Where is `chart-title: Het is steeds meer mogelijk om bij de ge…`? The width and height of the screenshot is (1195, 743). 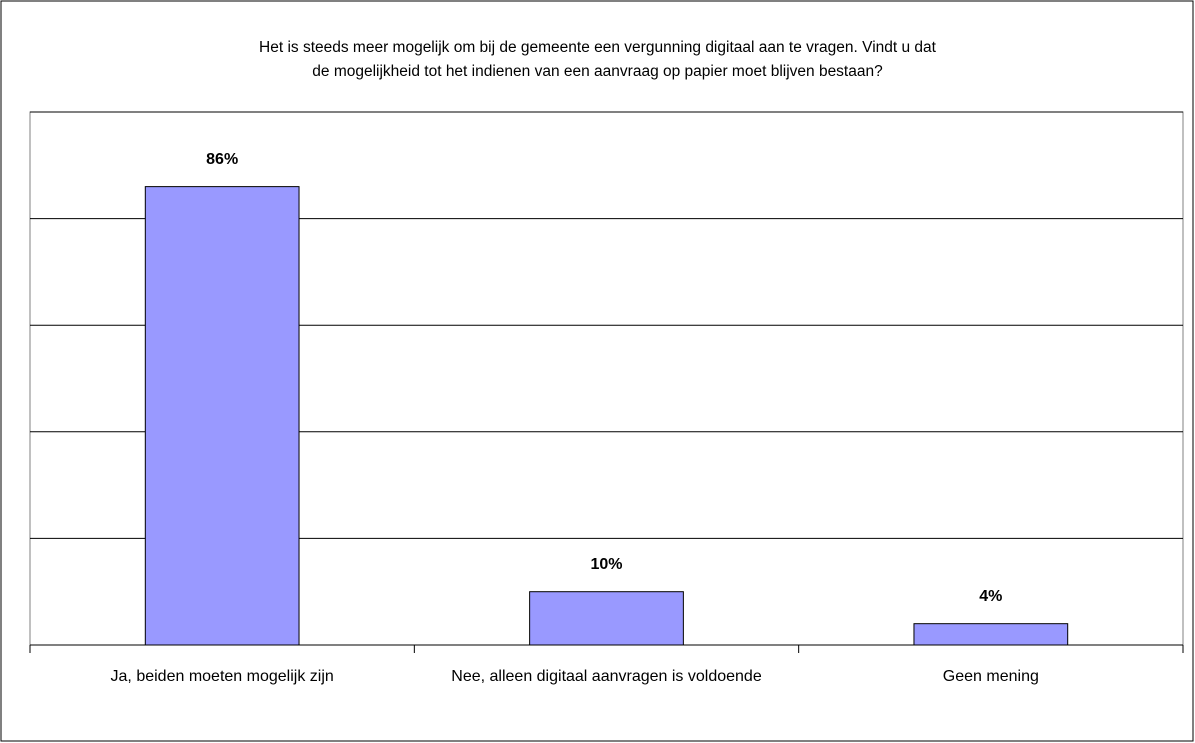
chart-title: Het is steeds meer mogelijk om bij de ge… is located at coordinates (597, 47).